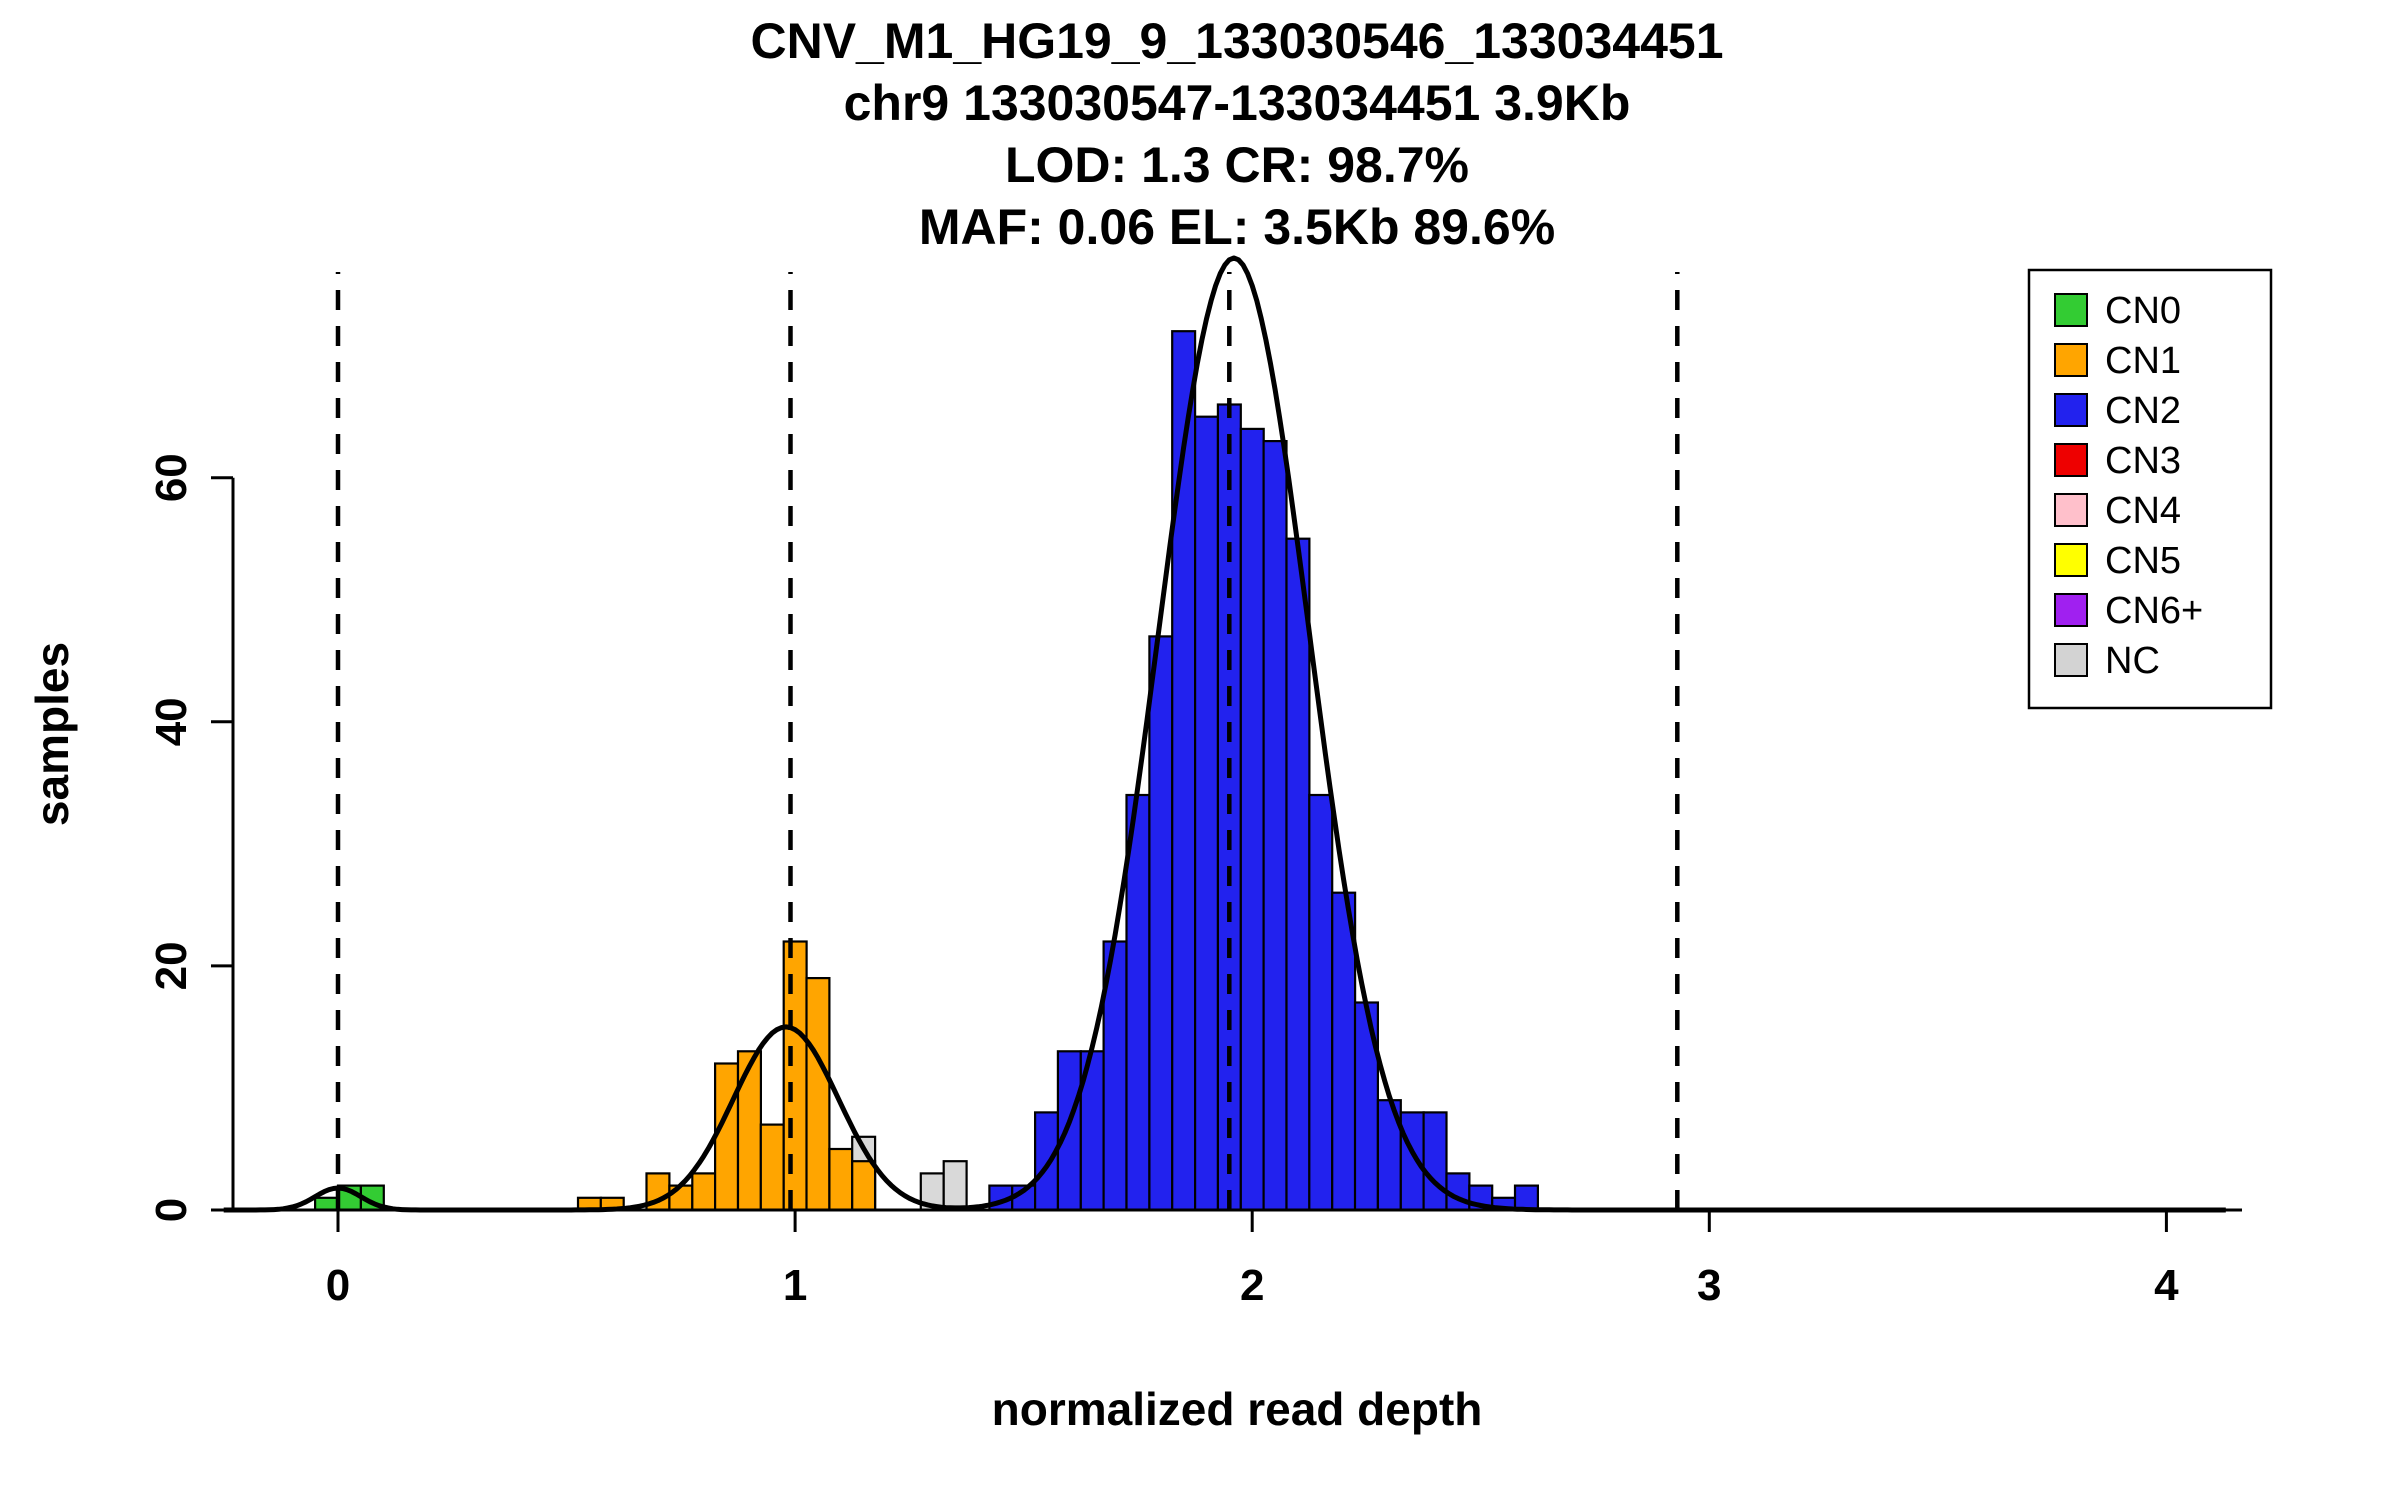  Describe the element at coordinates (1237, 41) in the screenshot. I see `chart-title-line-1: CNV_M1_HG19_9_133030546_133034451` at that location.